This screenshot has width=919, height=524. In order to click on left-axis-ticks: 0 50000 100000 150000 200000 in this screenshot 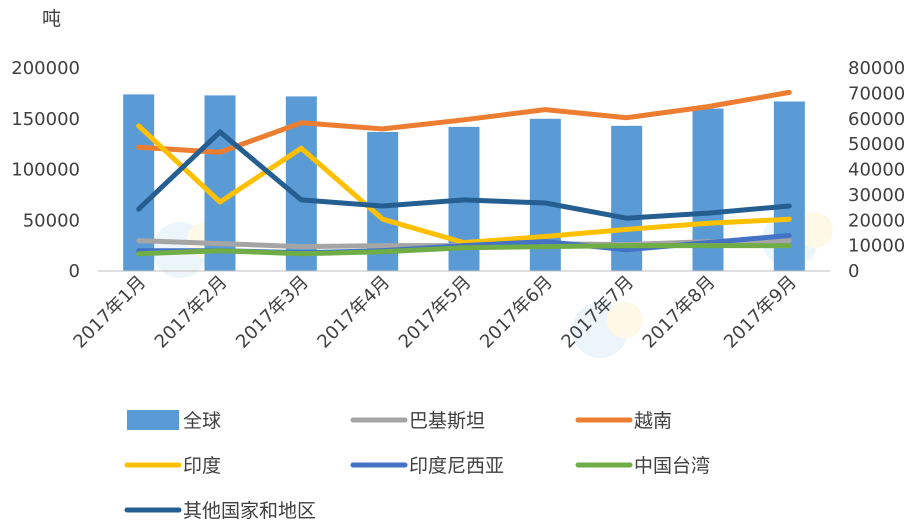, I will do `click(45, 170)`.